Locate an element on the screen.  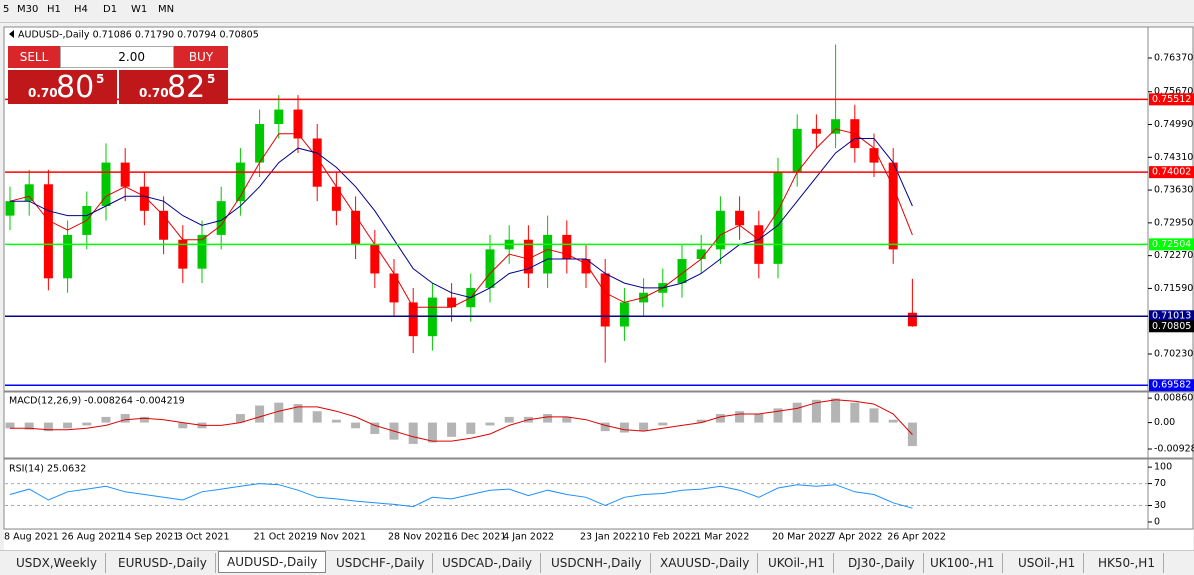
chart-tab: USOil-,H1 is located at coordinates (1047, 563).